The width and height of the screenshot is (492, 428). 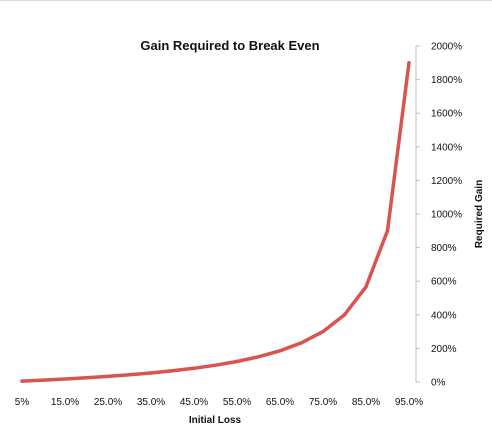 I want to click on y-tick-label: 1600%, so click(x=446, y=114).